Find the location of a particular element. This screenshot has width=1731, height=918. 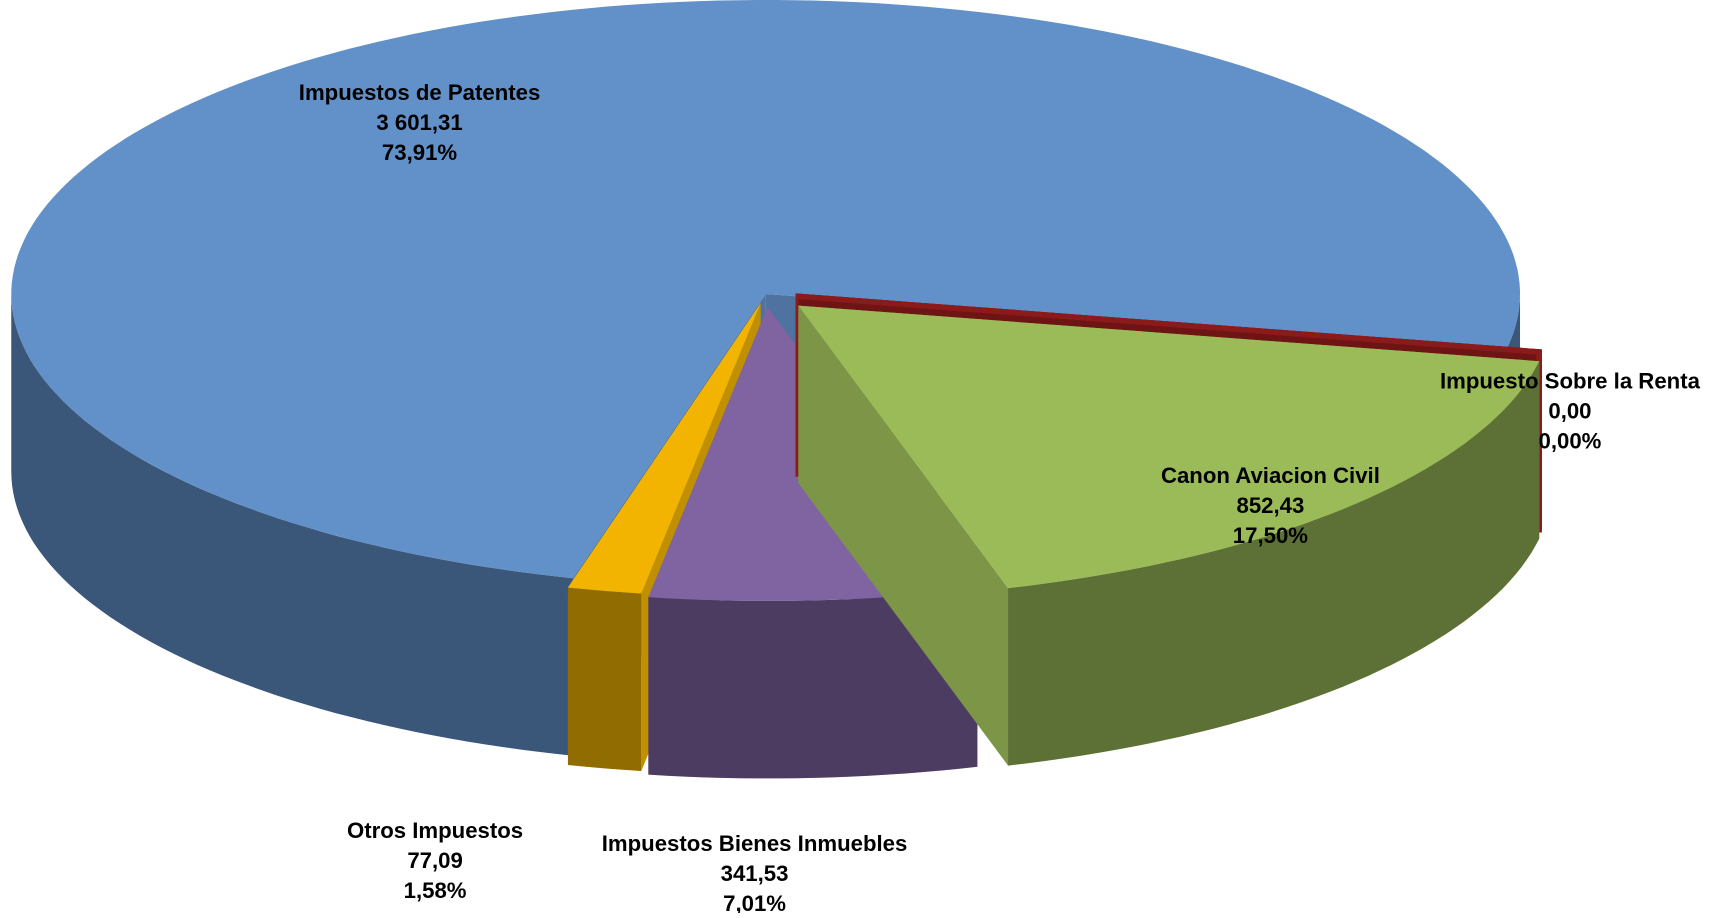

slice-label: Impuesto Sobre la Renta is located at coordinates (1570, 381).